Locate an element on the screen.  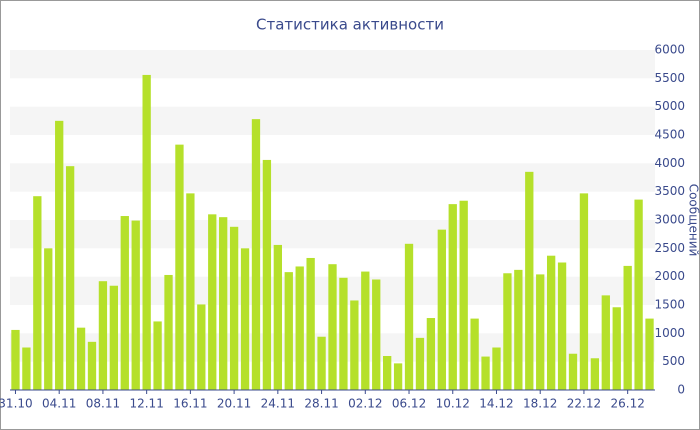
x-tick-label: 24.11 is located at coordinates (278, 404).